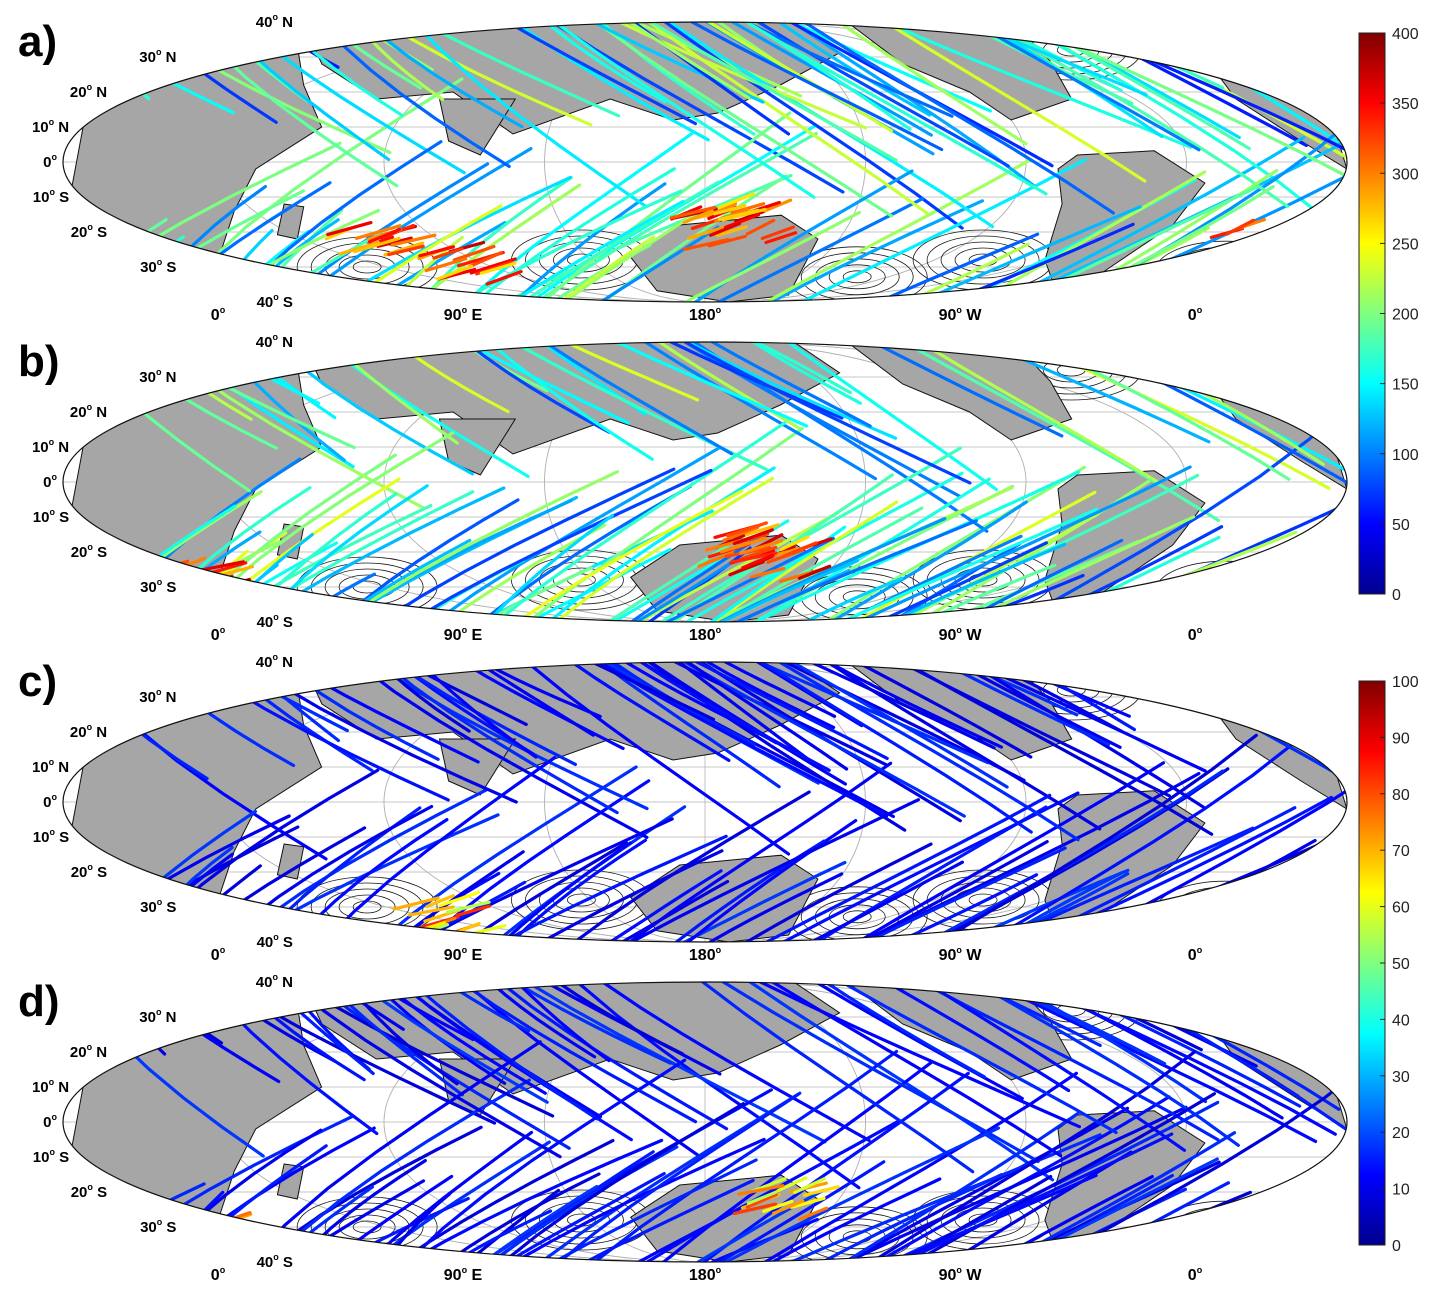 The image size is (1439, 1300). I want to click on longitude-label: 90o W, so click(961, 634).